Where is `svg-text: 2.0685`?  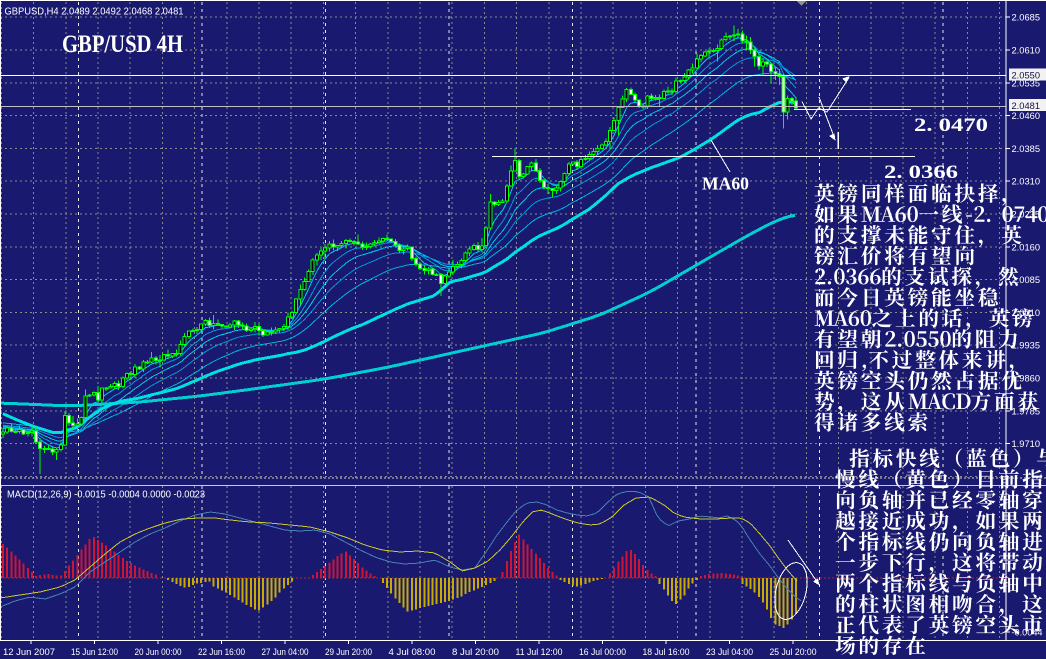 svg-text: 2.0685 is located at coordinates (1026, 18).